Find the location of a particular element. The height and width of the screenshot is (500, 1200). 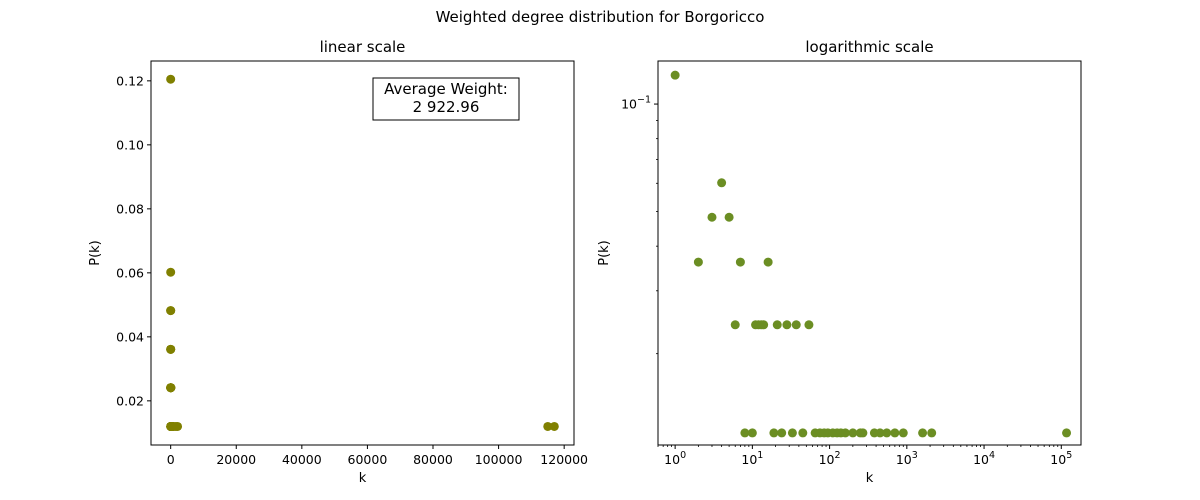

linear-y-tick-label: 0.12 is located at coordinates (130, 80).